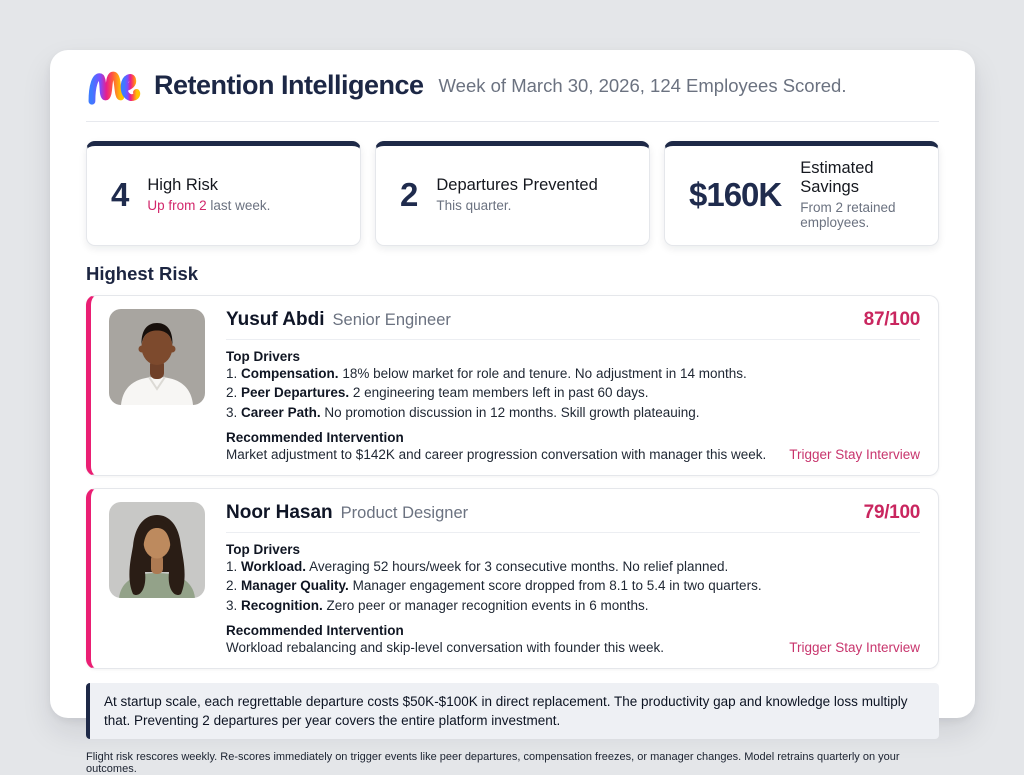 The image size is (1024, 775). I want to click on stat-subtext-rest: last week., so click(238, 205).